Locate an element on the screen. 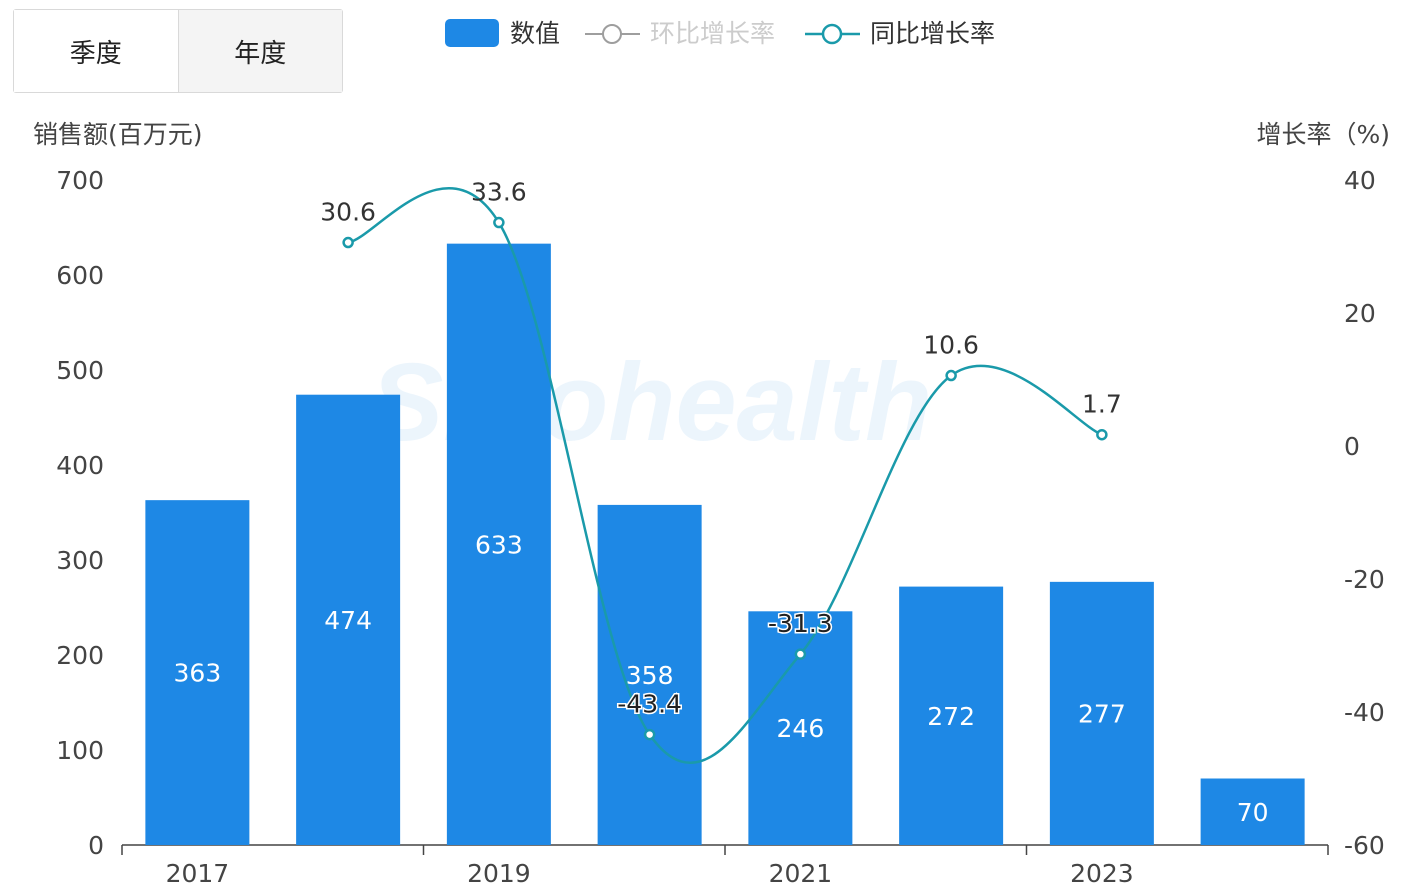 This screenshot has height=888, width=1404. yoy-value-label: 33.6 is located at coordinates (499, 192).